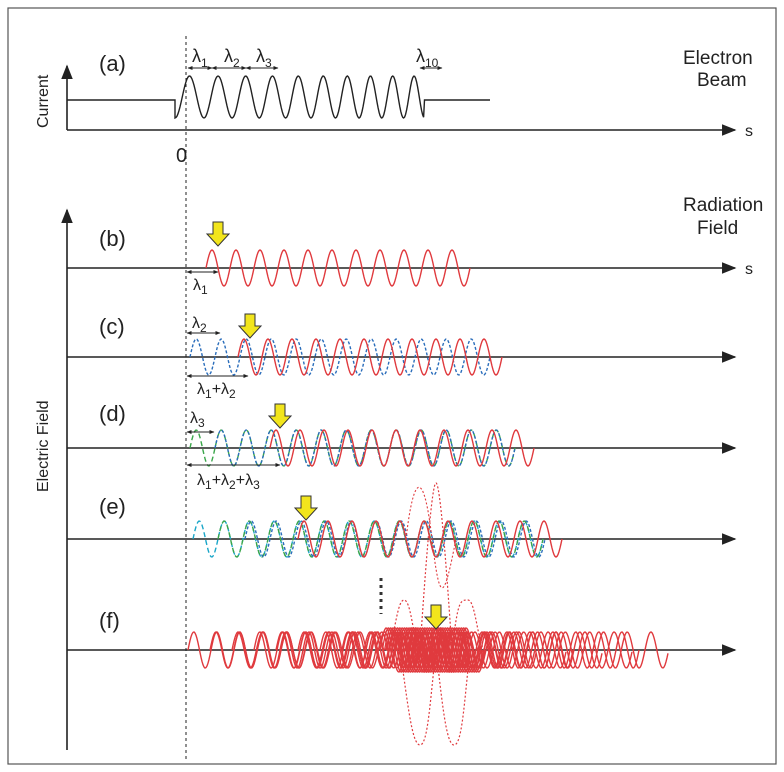 Image resolution: width=784 pixels, height=772 pixels. I want to click on lambda2-label-a: λ2, so click(232, 58).